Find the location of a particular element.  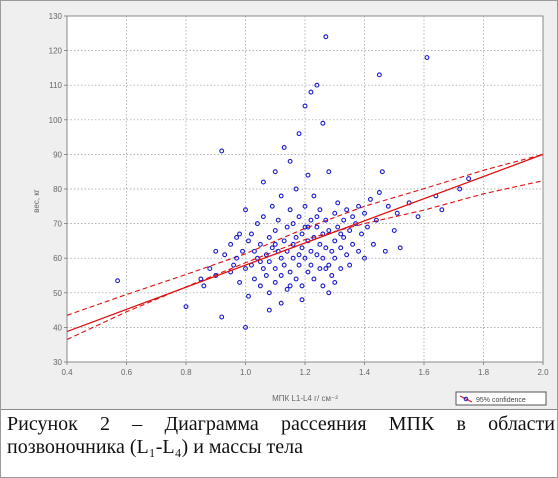

x-tick-label: 0.4 is located at coordinates (67, 372).